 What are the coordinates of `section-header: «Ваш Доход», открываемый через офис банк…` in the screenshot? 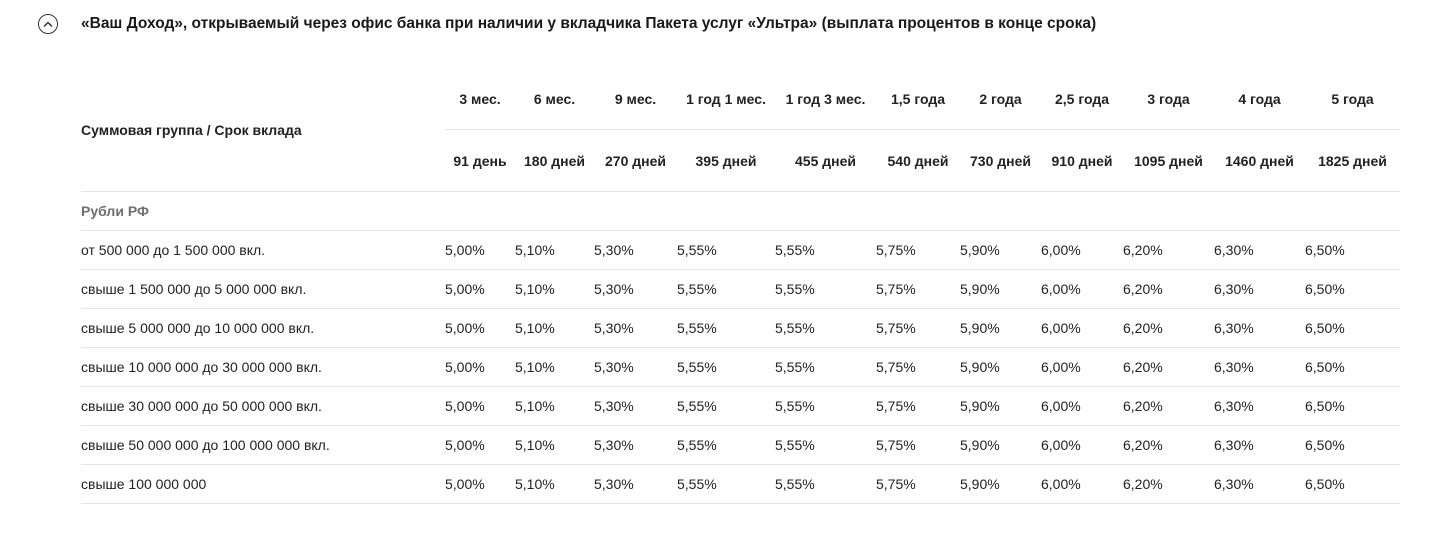 It's located at (567, 24).